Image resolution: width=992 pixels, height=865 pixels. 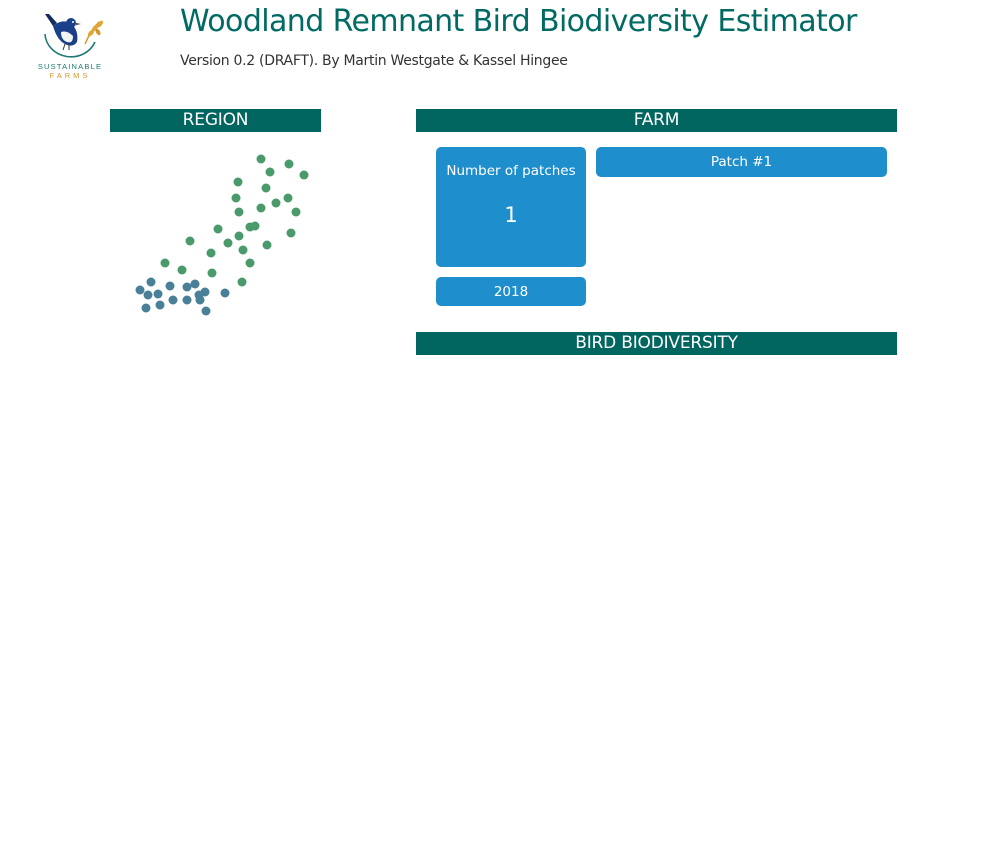 I want to click on bird-biodiversity-header: BIRD BIODIVERSITY, so click(x=656, y=343).